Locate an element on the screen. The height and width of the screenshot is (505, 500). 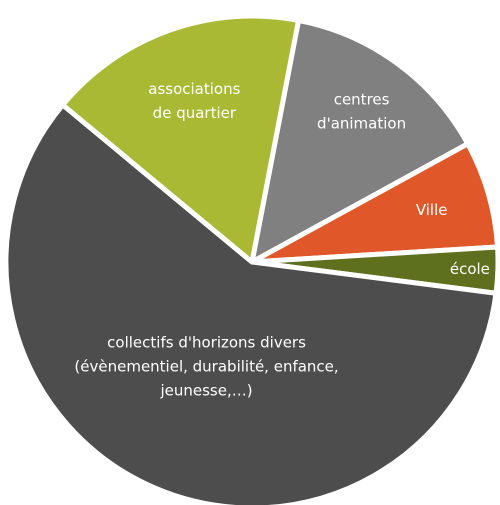
slice-label-line: jeunesse,…) is located at coordinates (205, 390).